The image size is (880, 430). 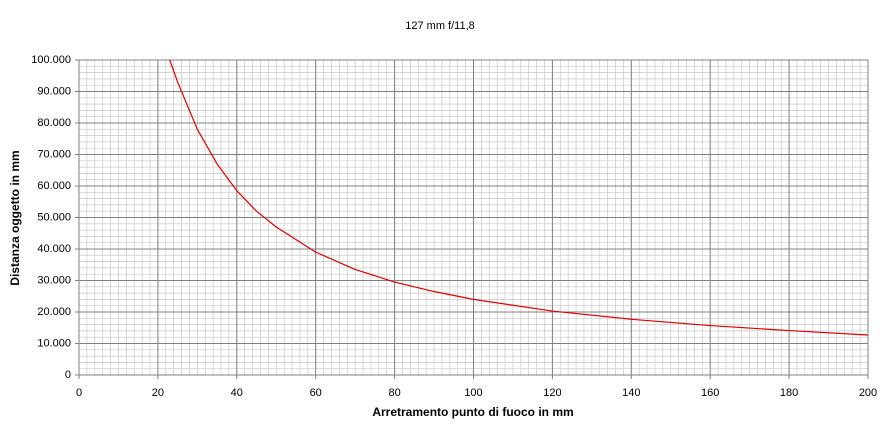 What do you see at coordinates (710, 393) in the screenshot?
I see `x-tick-label: 160` at bounding box center [710, 393].